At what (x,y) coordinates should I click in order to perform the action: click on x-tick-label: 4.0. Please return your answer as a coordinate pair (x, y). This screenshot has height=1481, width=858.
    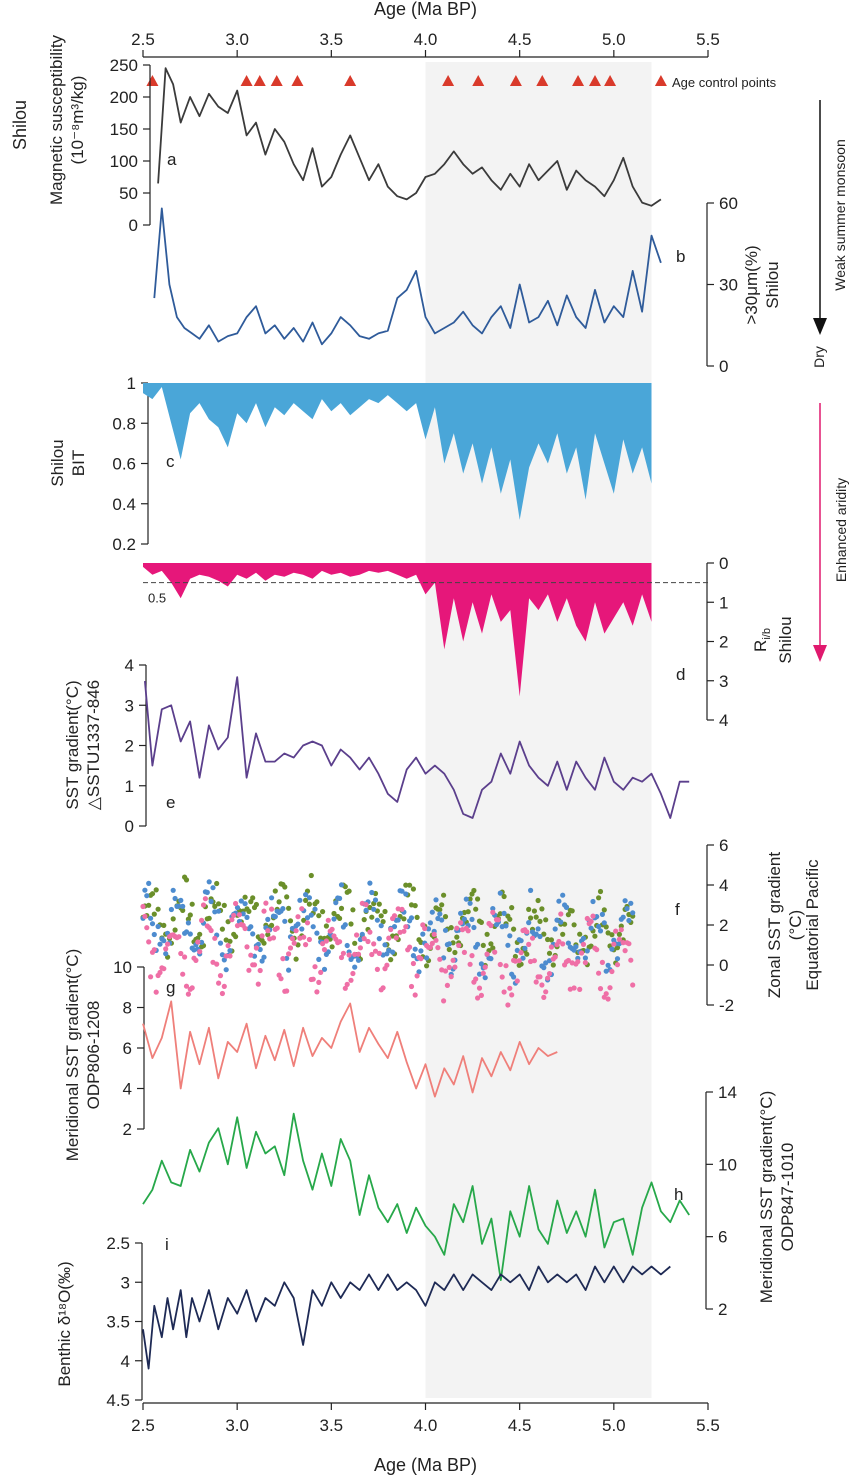
    Looking at the image, I should click on (426, 39).